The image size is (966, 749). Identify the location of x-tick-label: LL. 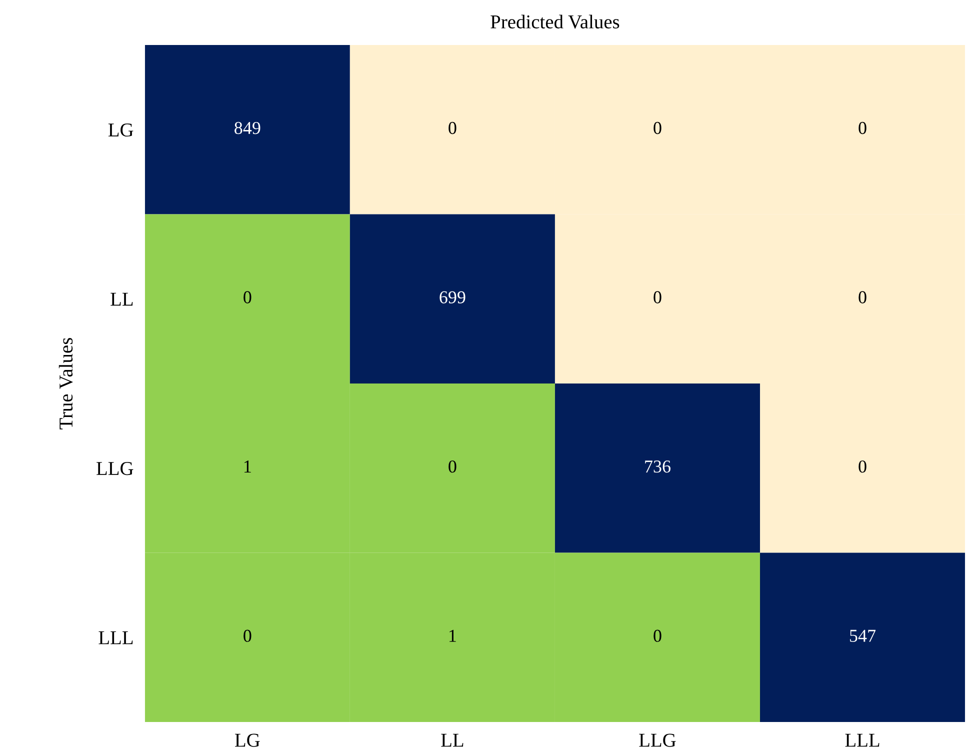
(452, 740).